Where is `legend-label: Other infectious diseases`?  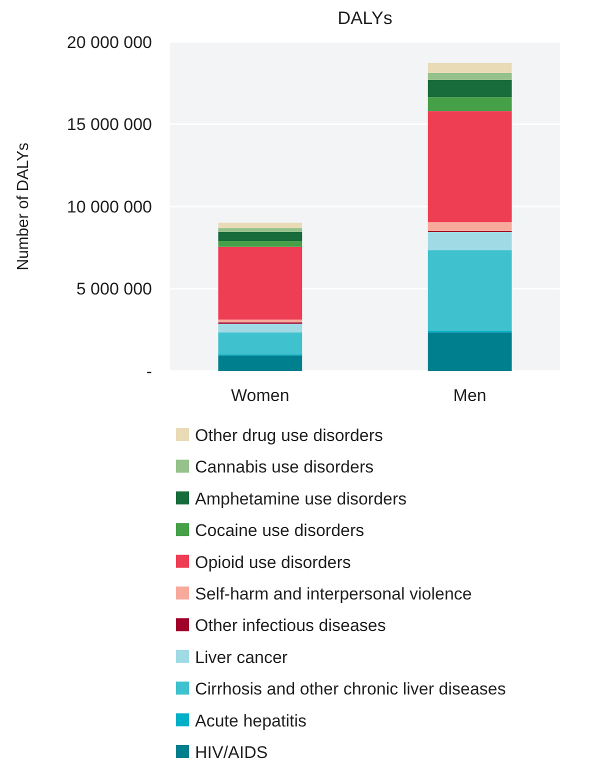 legend-label: Other infectious diseases is located at coordinates (290, 626).